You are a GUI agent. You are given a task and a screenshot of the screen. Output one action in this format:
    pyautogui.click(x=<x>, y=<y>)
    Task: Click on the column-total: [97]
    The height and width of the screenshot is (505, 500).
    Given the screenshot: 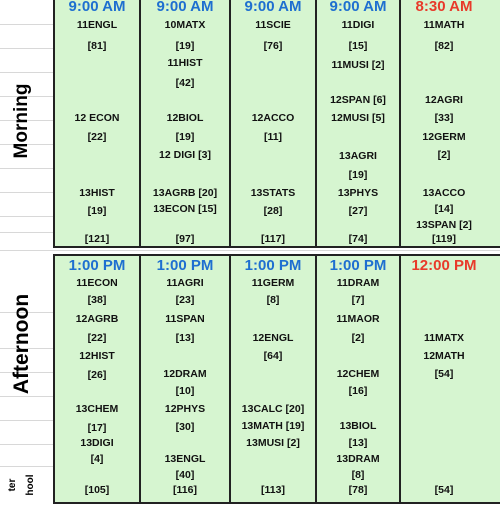 What is the action you would take?
    pyautogui.click(x=185, y=239)
    